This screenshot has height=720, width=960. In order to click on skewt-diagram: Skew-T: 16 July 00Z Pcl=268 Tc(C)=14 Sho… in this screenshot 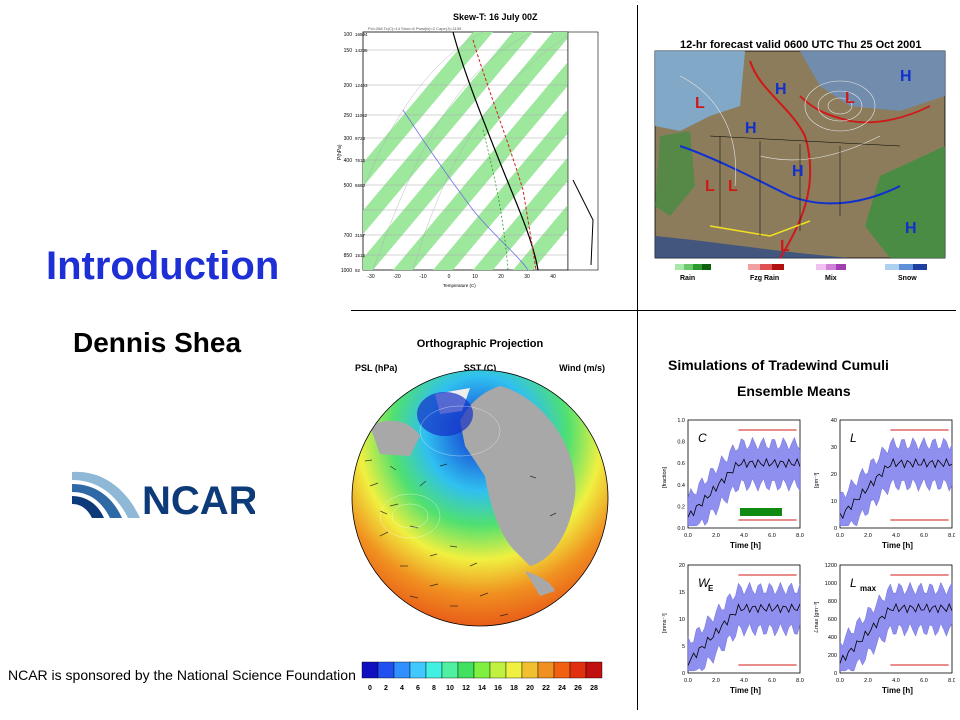, I will do `click(468, 150)`.